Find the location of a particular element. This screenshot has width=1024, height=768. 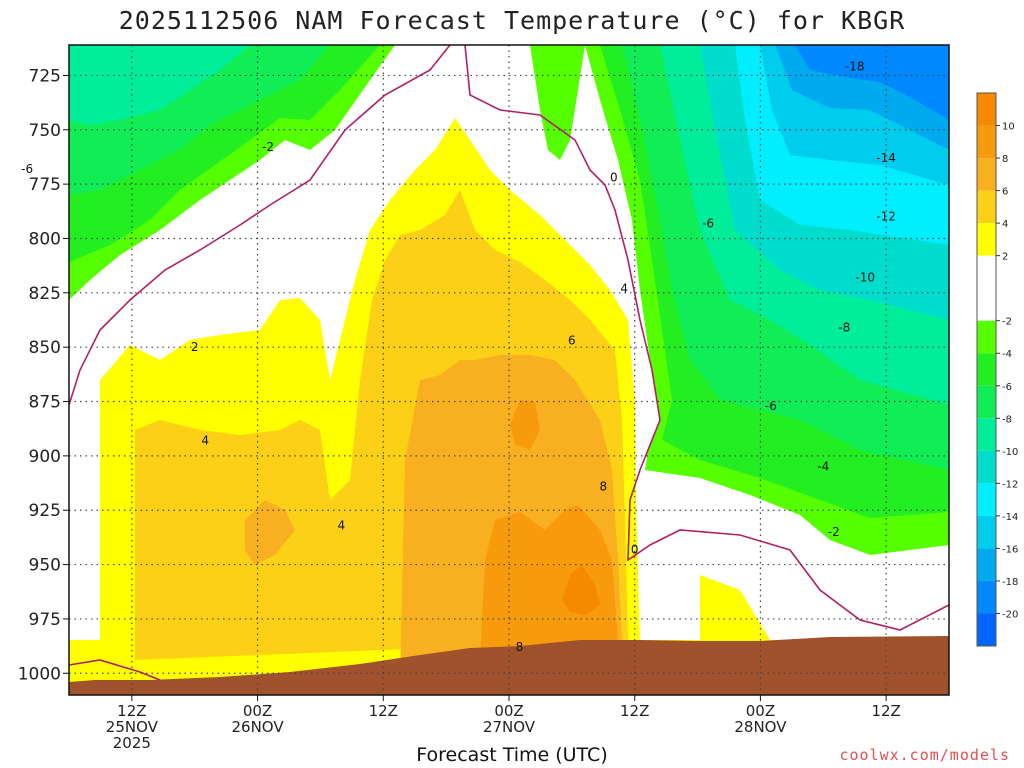

colorbar-tick-label: 10 is located at coordinates (1008, 127).